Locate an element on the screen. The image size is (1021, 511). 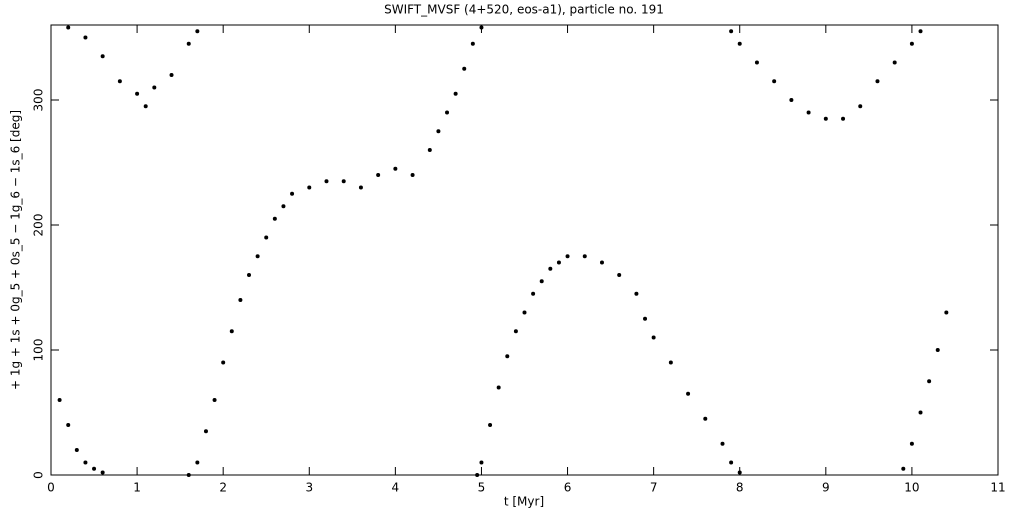
x-tick-label: 4 is located at coordinates (396, 488).